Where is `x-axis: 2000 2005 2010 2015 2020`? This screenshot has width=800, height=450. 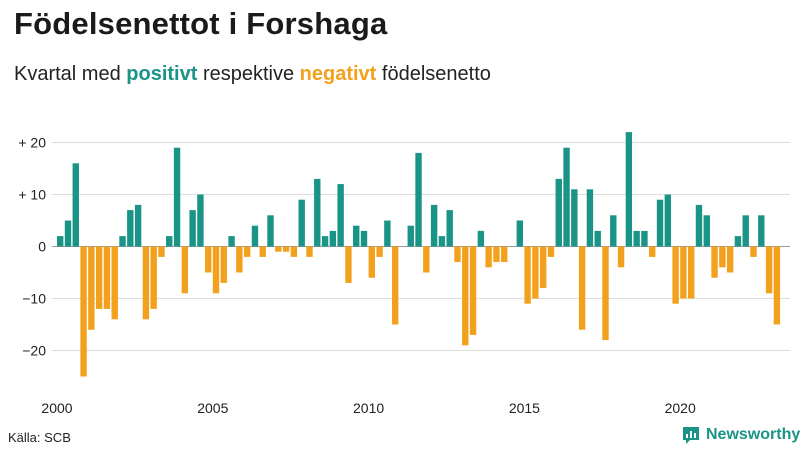 x-axis: 2000 2005 2010 2015 2020 is located at coordinates (368, 408).